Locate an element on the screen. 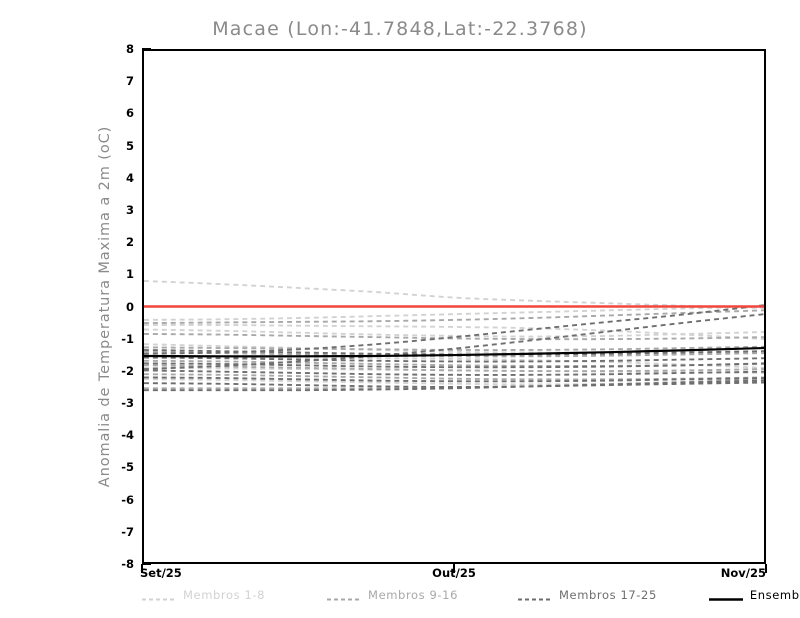 The height and width of the screenshot is (618, 800). y-tick-label: -2 is located at coordinates (127, 370).